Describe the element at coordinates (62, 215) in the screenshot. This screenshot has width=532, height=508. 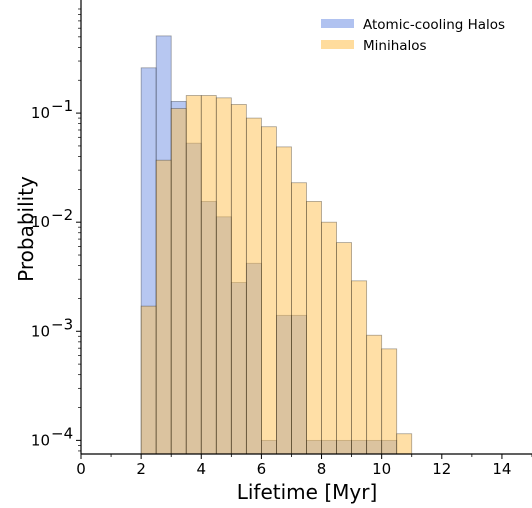
I see `y-tick-exponent: −2` at that location.